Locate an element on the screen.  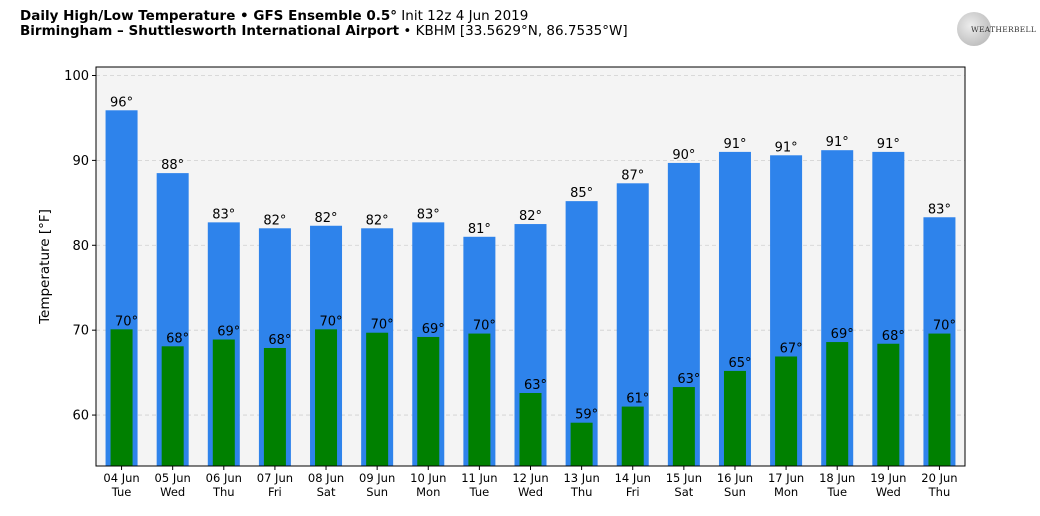
low-data-label: 65° is located at coordinates (739, 363).